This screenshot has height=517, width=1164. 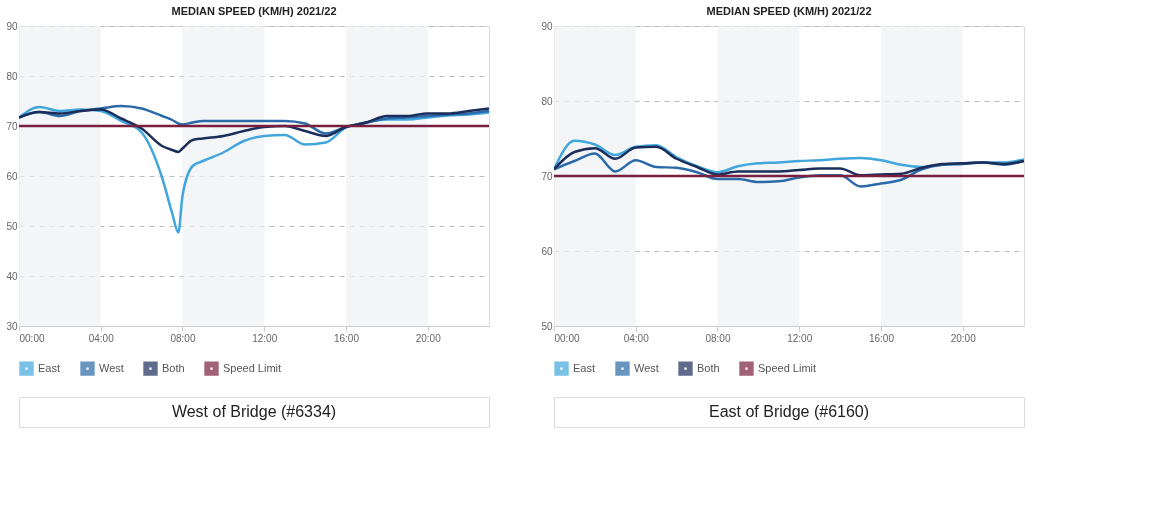 What do you see at coordinates (12, 276) in the screenshot?
I see `y-tick-label: 40` at bounding box center [12, 276].